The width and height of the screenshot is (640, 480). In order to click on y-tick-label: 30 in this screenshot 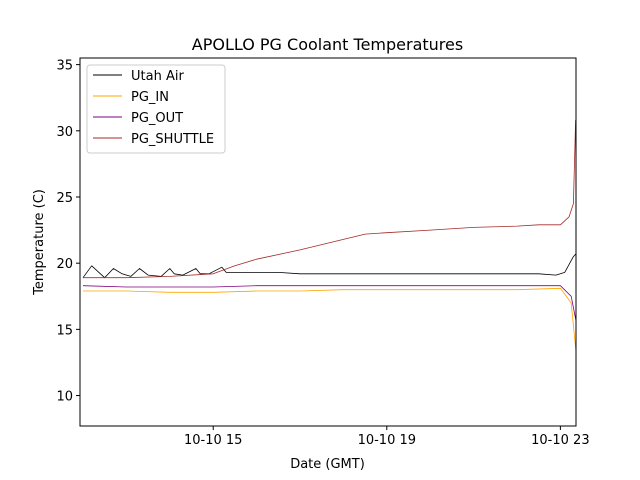, I will do `click(64, 132)`.